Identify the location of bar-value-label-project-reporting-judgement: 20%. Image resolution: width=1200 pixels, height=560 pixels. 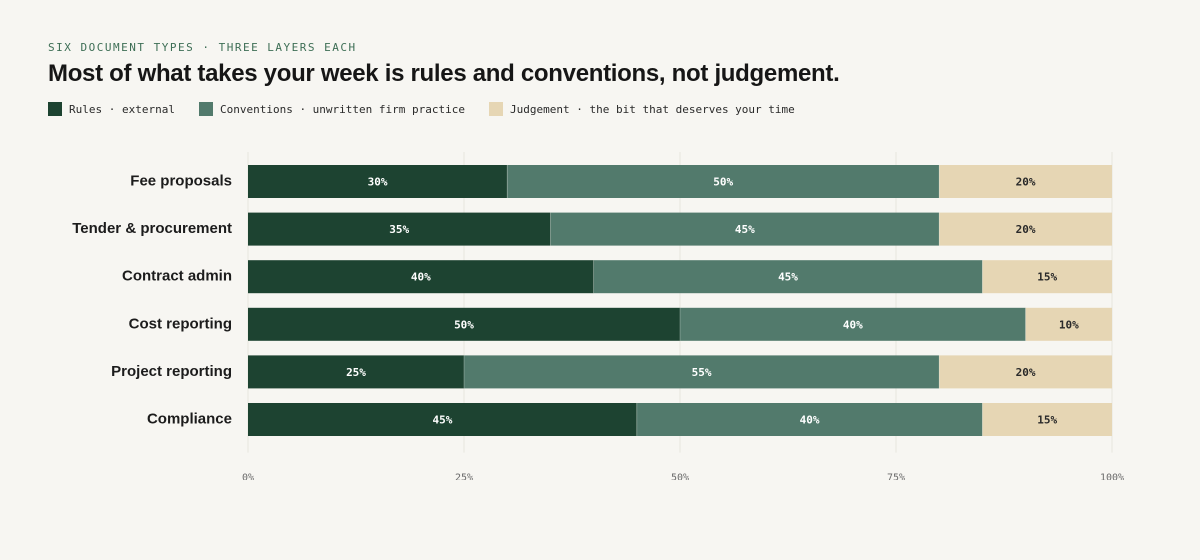
(1026, 372).